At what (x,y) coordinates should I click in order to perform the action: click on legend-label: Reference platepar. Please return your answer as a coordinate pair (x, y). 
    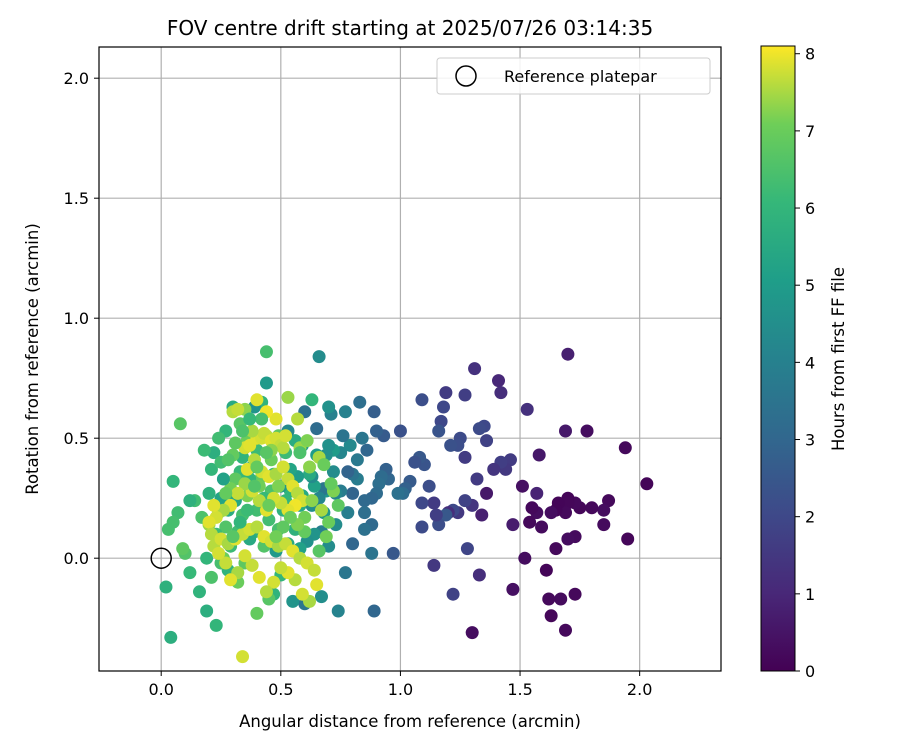
    Looking at the image, I should click on (580, 76).